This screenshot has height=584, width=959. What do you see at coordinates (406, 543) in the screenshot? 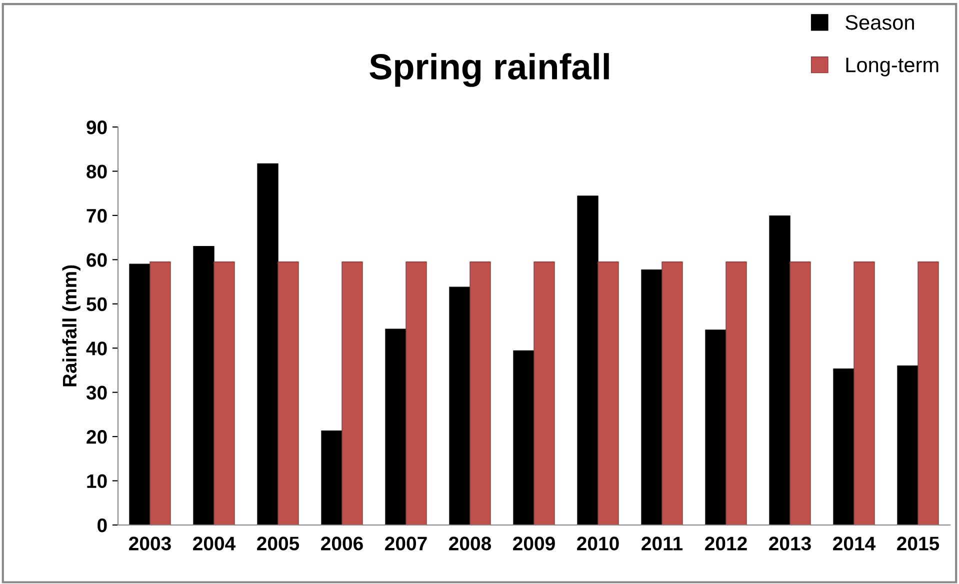
I see `x-tick-label: 2007` at bounding box center [406, 543].